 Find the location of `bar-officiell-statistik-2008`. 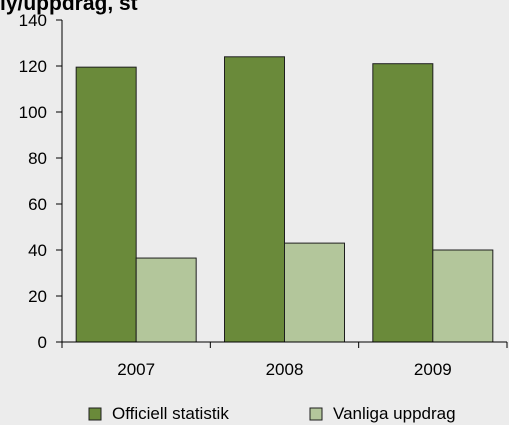

bar-officiell-statistik-2008 is located at coordinates (254, 199).